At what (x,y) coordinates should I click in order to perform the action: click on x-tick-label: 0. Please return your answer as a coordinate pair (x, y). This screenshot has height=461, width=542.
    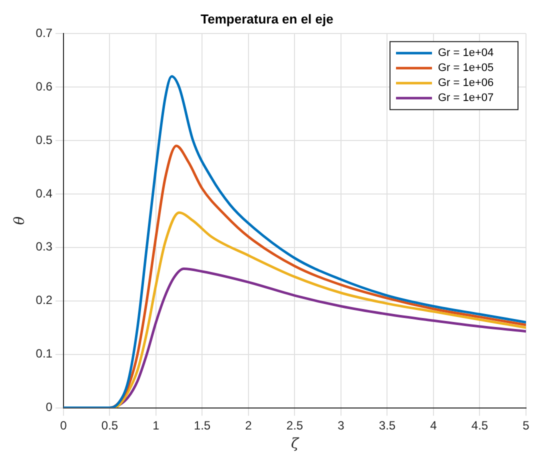
    Looking at the image, I should click on (64, 425).